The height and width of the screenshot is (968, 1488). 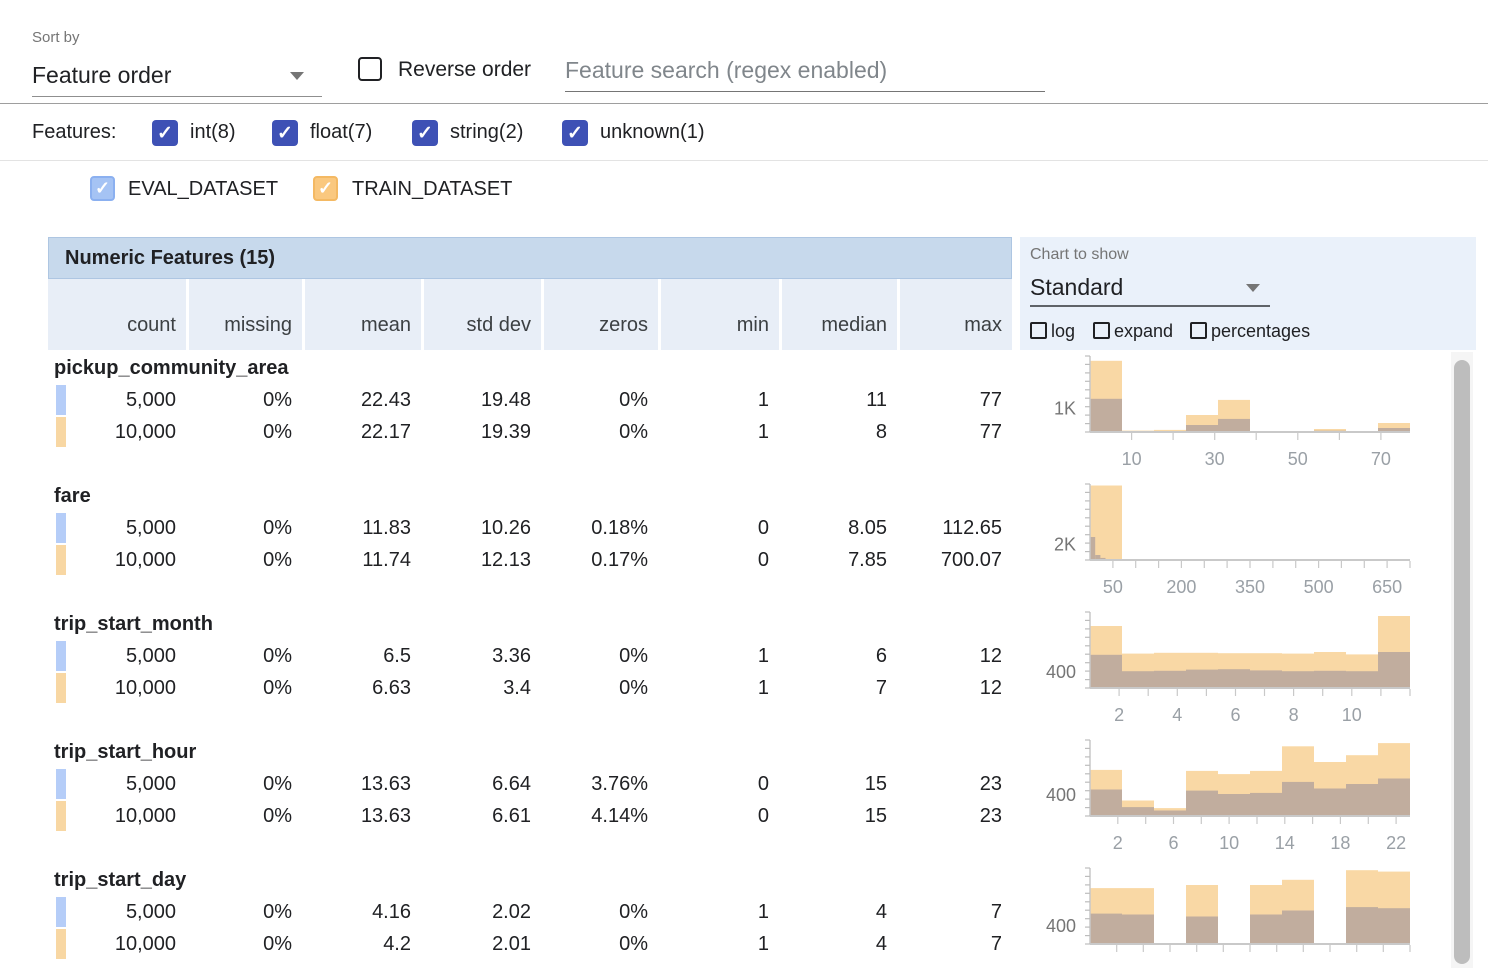 What do you see at coordinates (487, 132) in the screenshot?
I see `filter-label-string: string(2)` at bounding box center [487, 132].